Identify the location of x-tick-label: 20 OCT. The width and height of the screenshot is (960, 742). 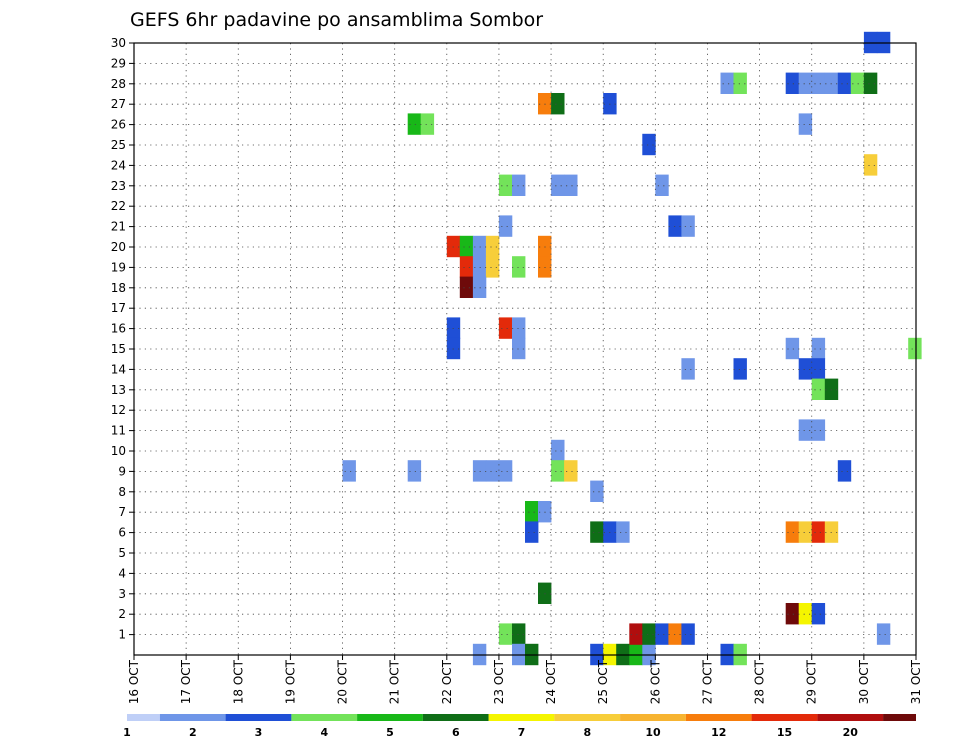
(343, 681).